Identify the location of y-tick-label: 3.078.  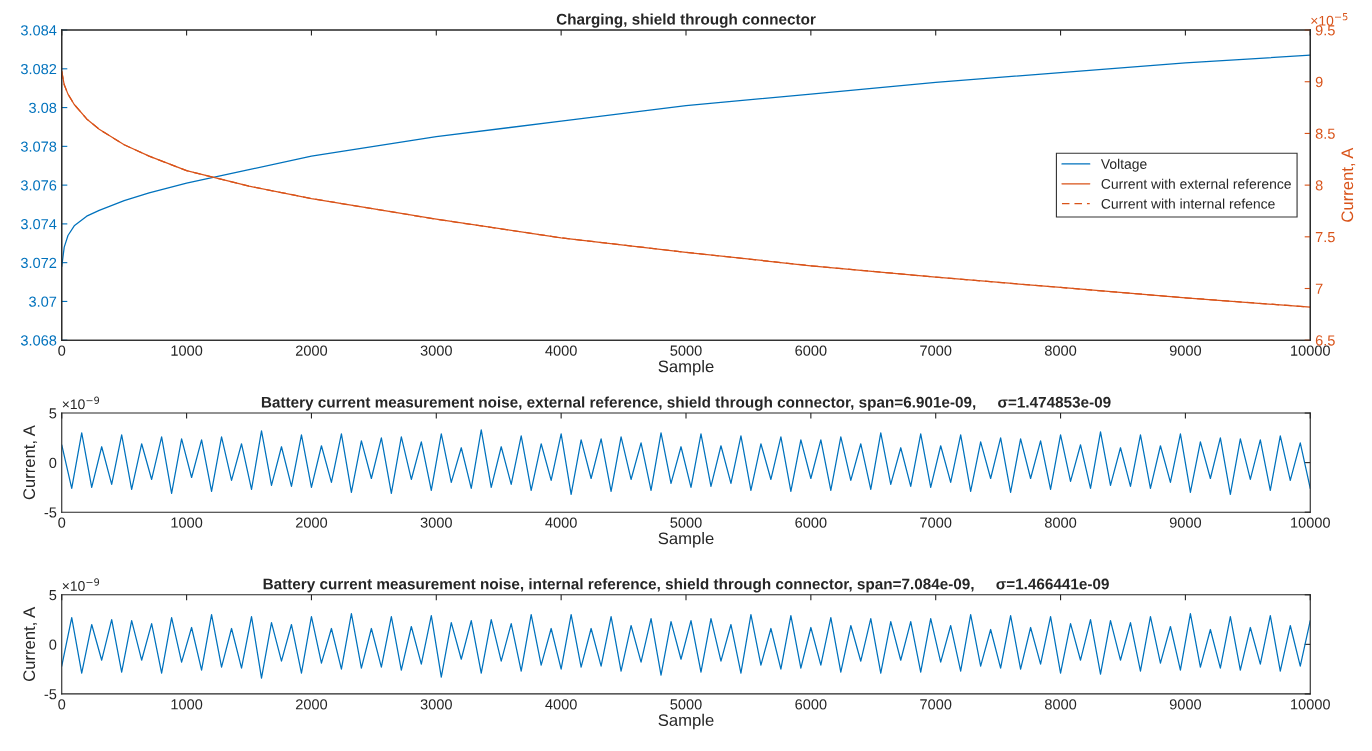
(38, 146).